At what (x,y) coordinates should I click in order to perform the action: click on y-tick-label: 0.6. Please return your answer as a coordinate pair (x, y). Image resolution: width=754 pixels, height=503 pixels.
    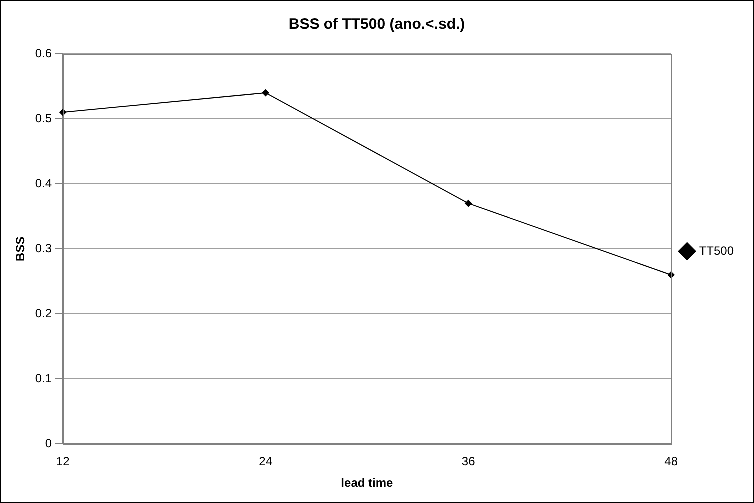
    Looking at the image, I should click on (43, 53).